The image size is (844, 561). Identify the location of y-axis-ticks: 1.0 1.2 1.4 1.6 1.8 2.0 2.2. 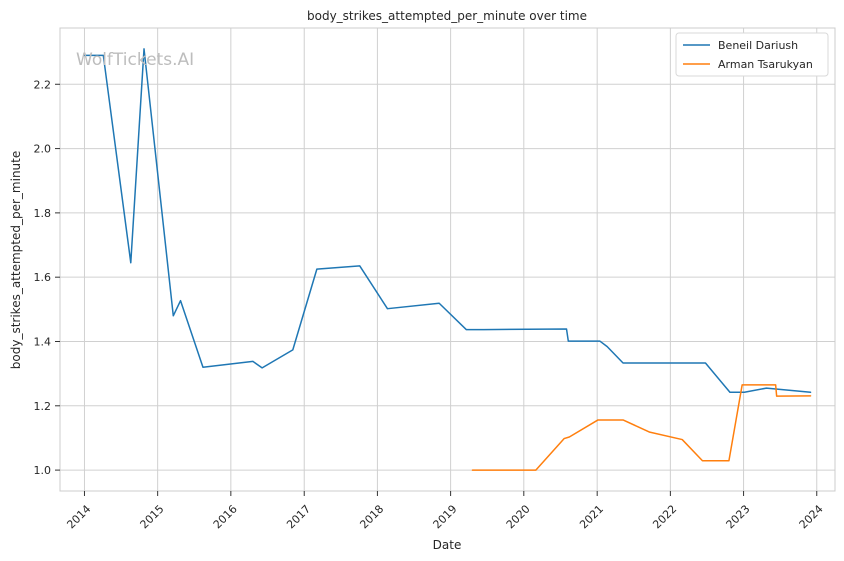
(47, 277).